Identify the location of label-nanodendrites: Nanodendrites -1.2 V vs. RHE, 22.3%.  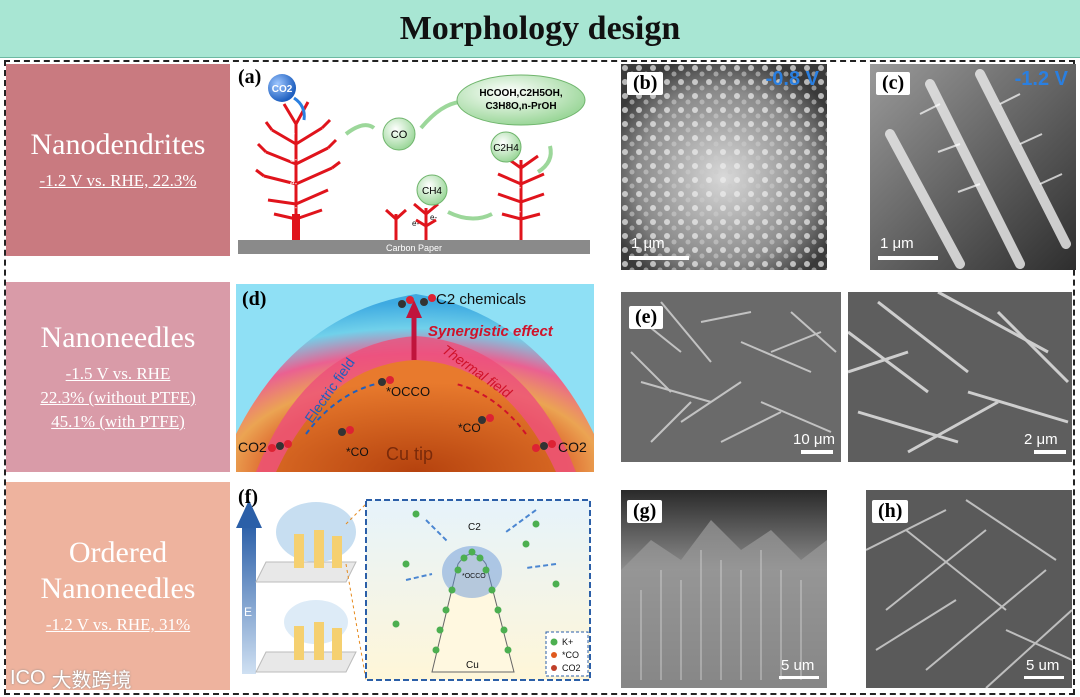
(118, 160).